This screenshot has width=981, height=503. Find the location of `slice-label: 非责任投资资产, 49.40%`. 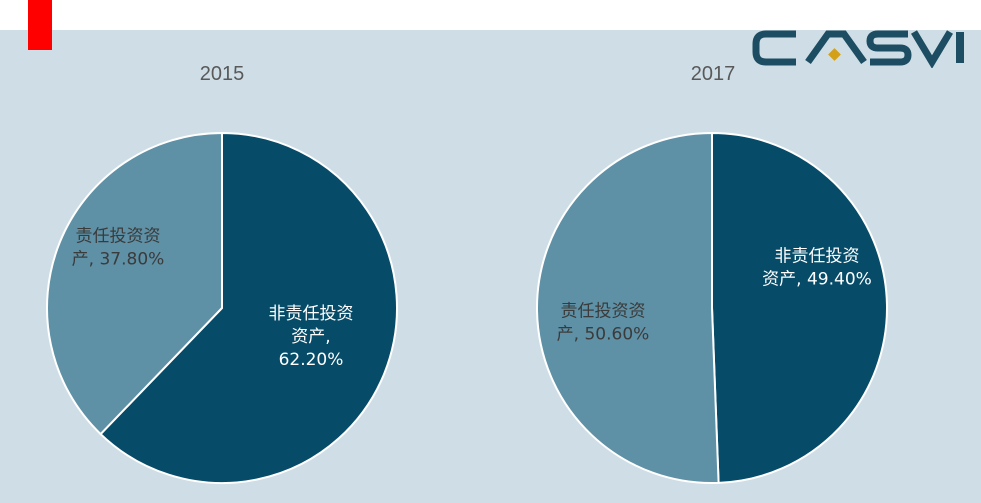

slice-label: 非责任投资资产, 49.40% is located at coordinates (817, 268).